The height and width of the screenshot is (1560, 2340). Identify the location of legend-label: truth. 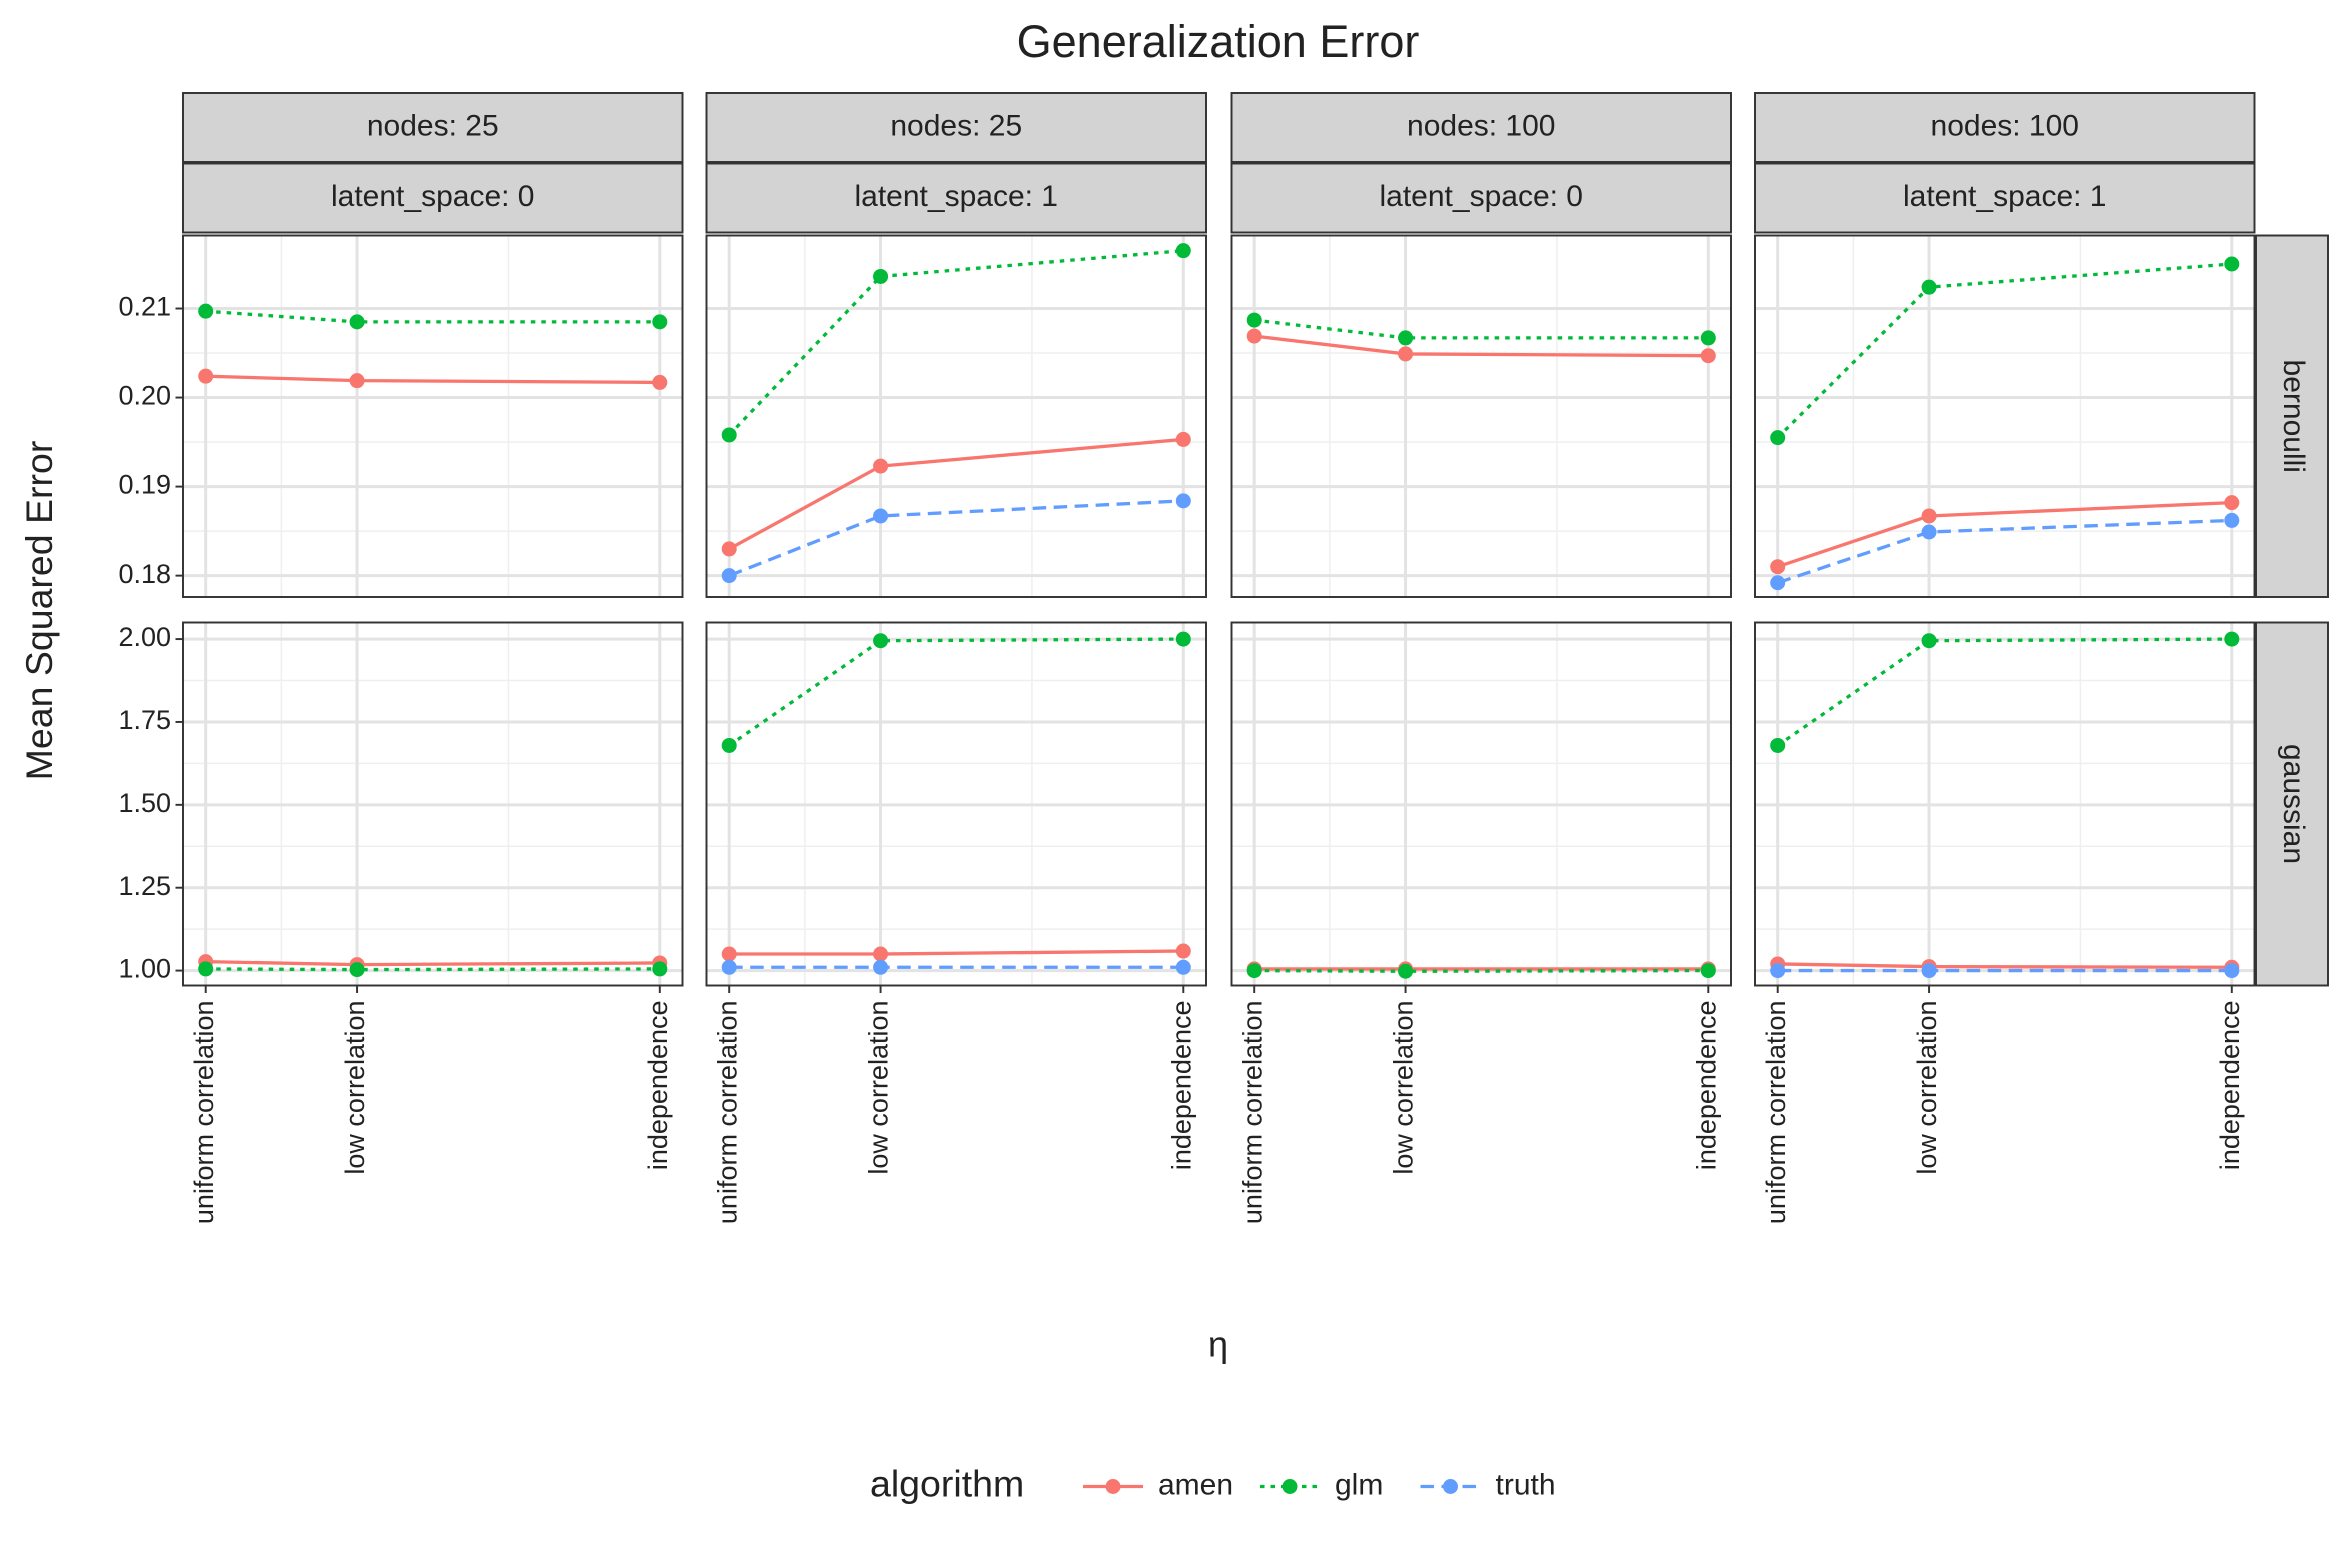
(1526, 1484).